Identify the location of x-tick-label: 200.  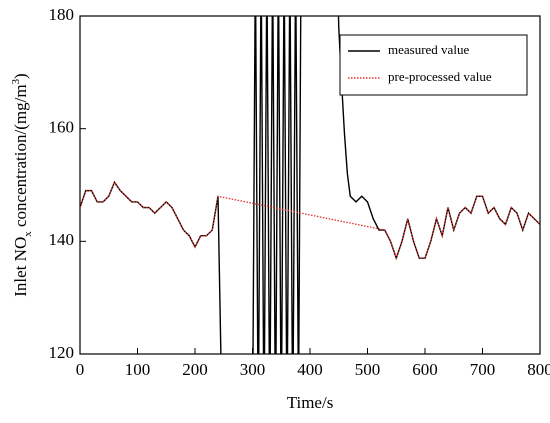
(195, 369).